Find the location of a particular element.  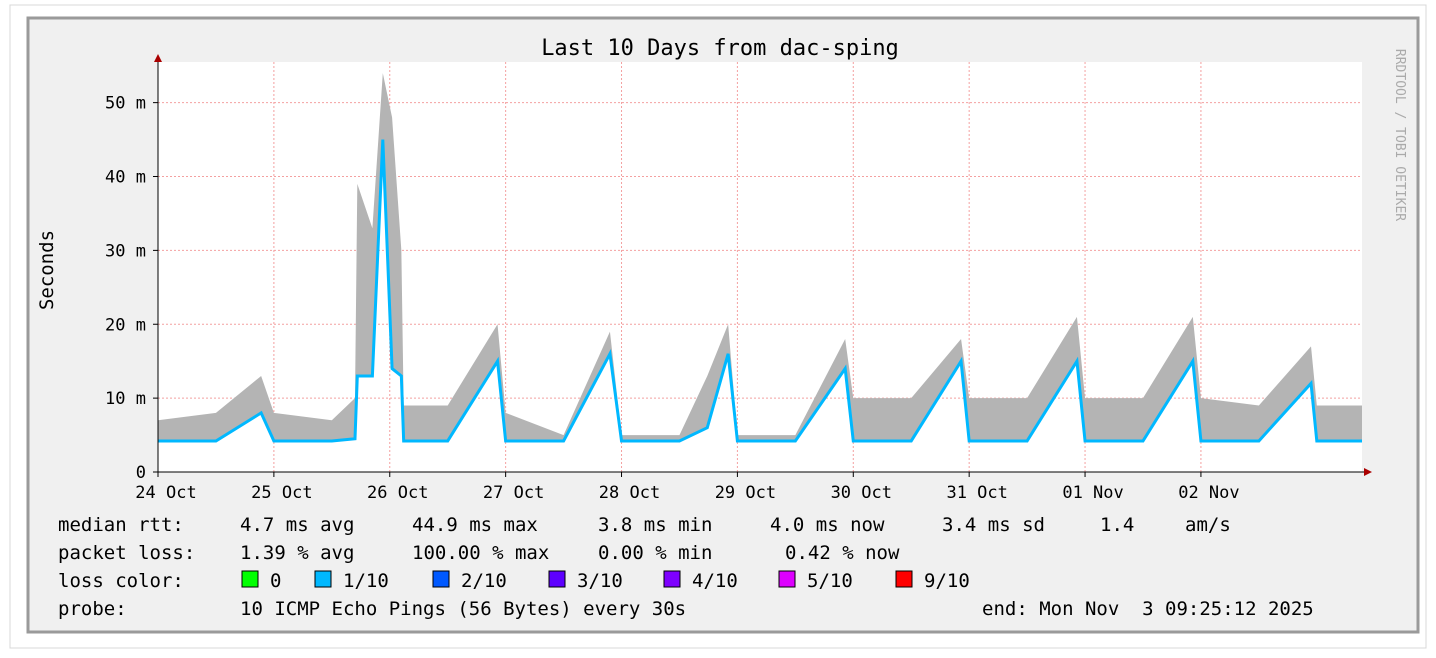

stat: 4.7 ms avg is located at coordinates (297, 525).